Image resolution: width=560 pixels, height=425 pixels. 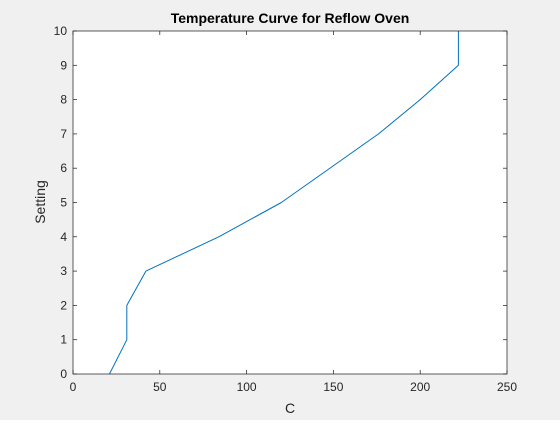 What do you see at coordinates (61, 31) in the screenshot?
I see `y-tick-label: 10` at bounding box center [61, 31].